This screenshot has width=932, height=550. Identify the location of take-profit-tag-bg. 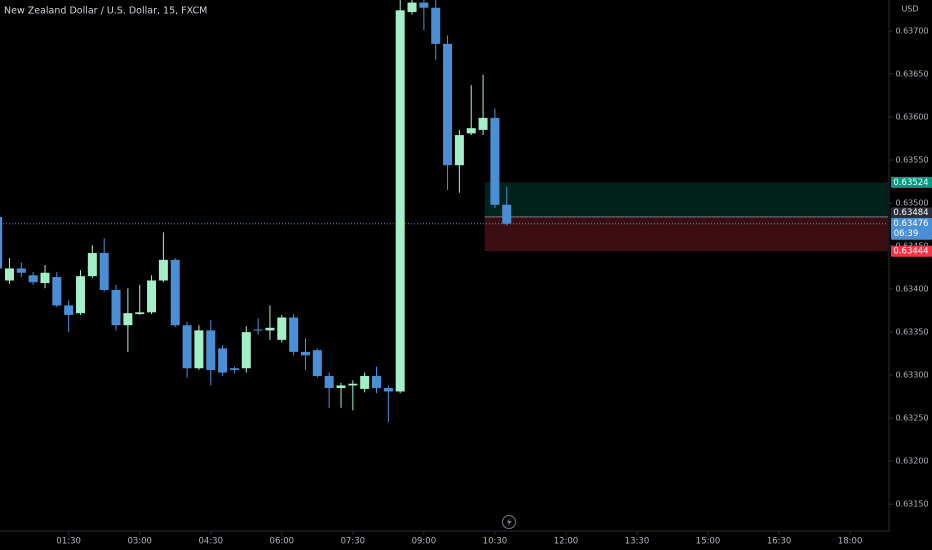
(911, 182).